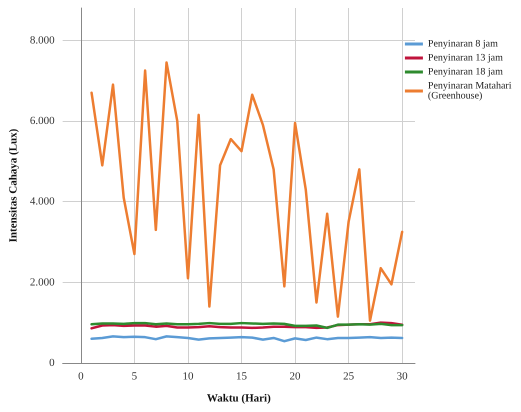 The height and width of the screenshot is (412, 521). What do you see at coordinates (43, 40) in the screenshot?
I see `y-tick-label: 8.000` at bounding box center [43, 40].